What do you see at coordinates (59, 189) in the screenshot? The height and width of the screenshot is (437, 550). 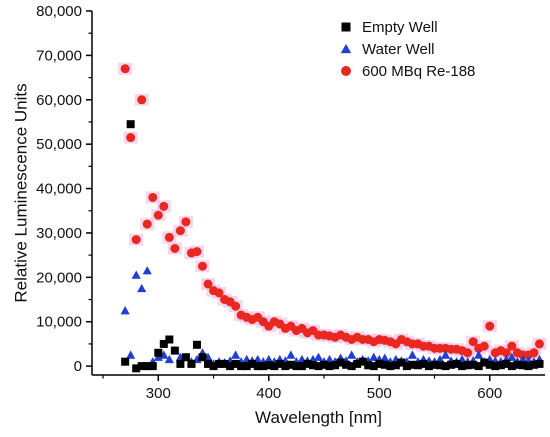 I see `y-tick-label: 40,000` at bounding box center [59, 189].